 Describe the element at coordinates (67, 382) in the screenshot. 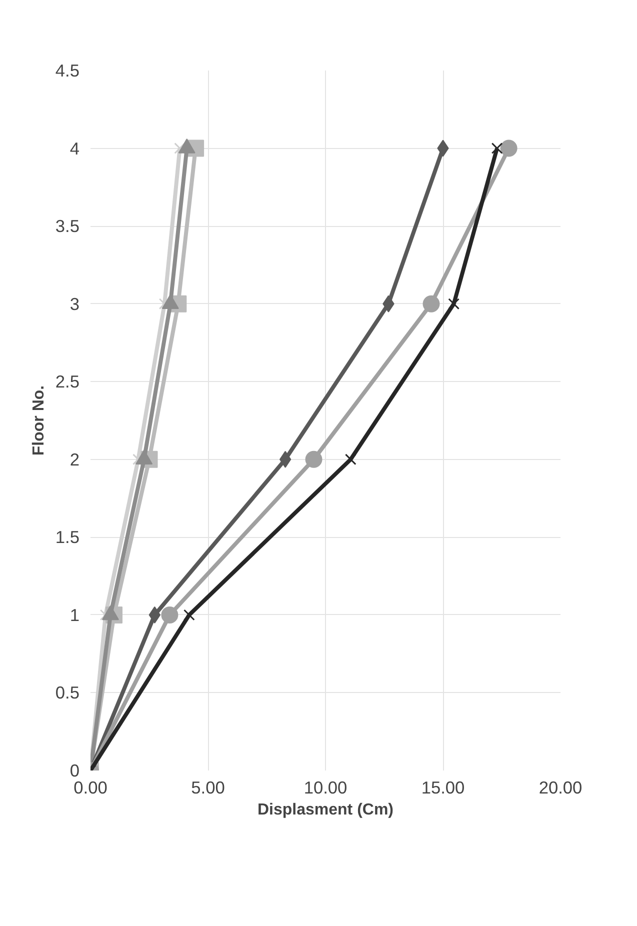

I see `y-tick-label: 2.5` at that location.